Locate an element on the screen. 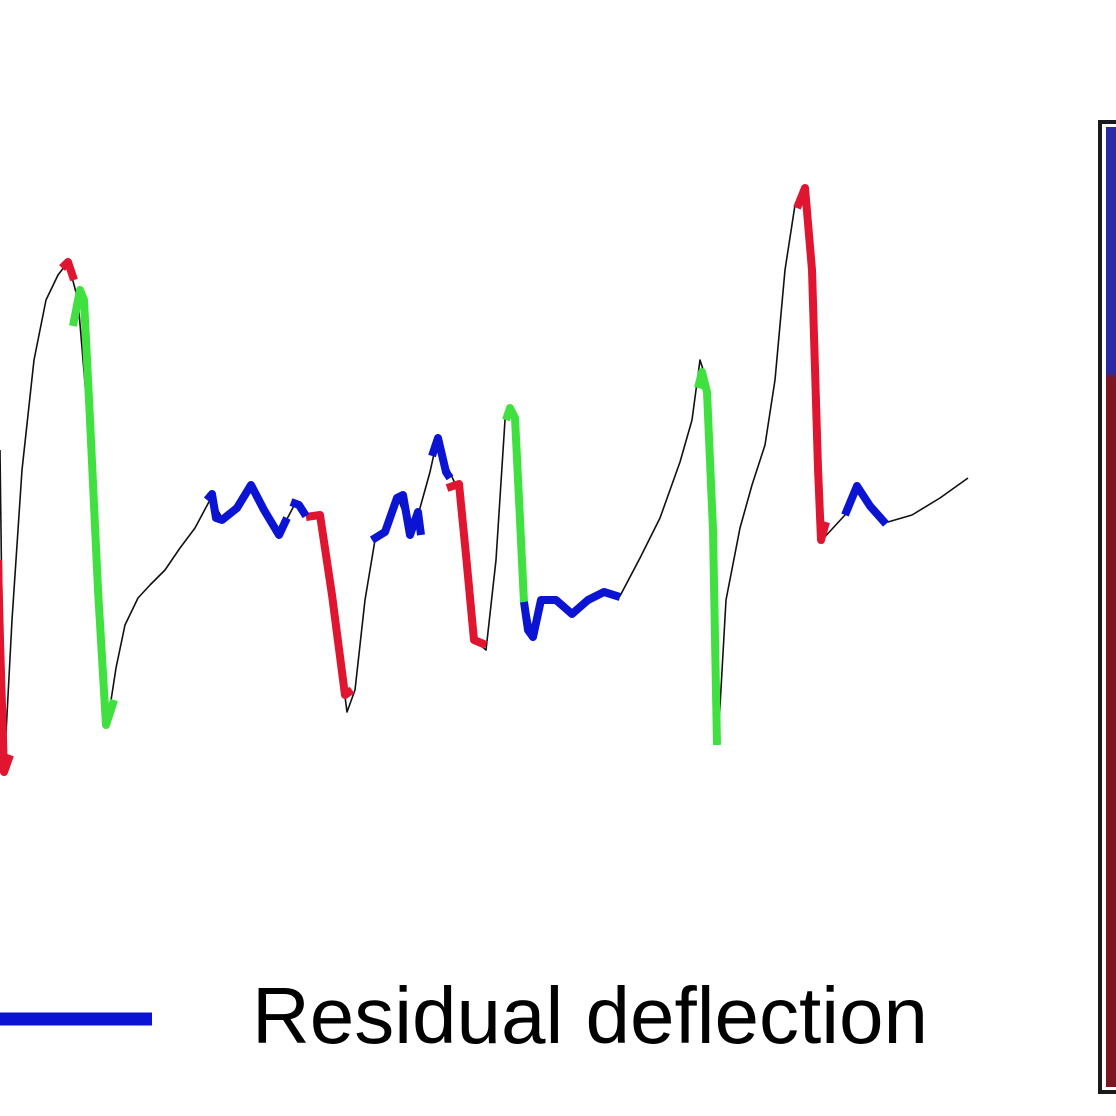 This screenshot has width=1116, height=1116. color-bar-fill is located at coordinates (1111, 607).